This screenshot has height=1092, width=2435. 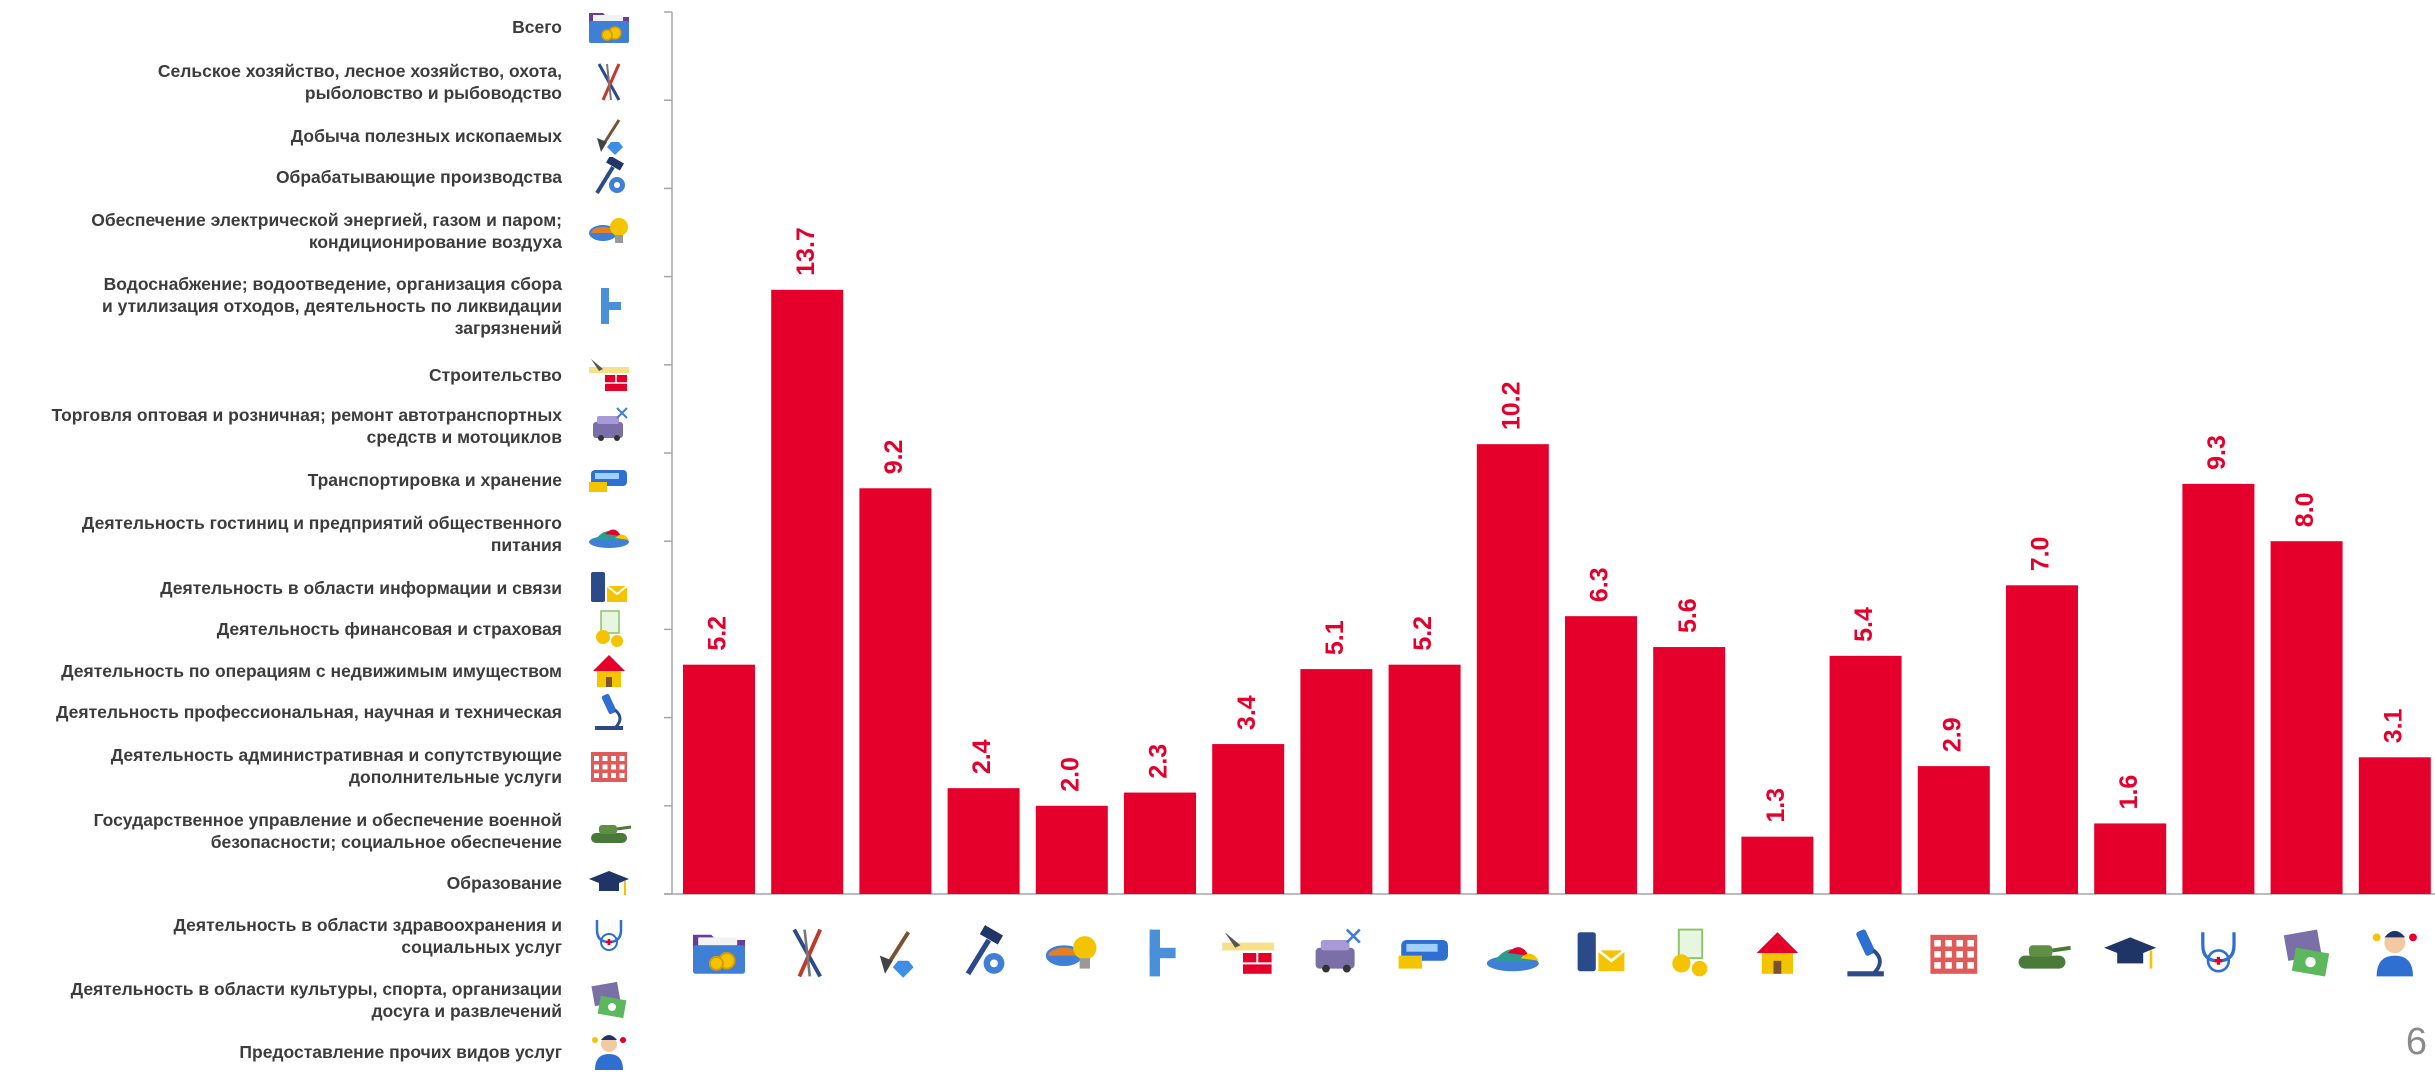 What do you see at coordinates (894, 457) in the screenshot?
I see `bar-value-label: 9.2` at bounding box center [894, 457].